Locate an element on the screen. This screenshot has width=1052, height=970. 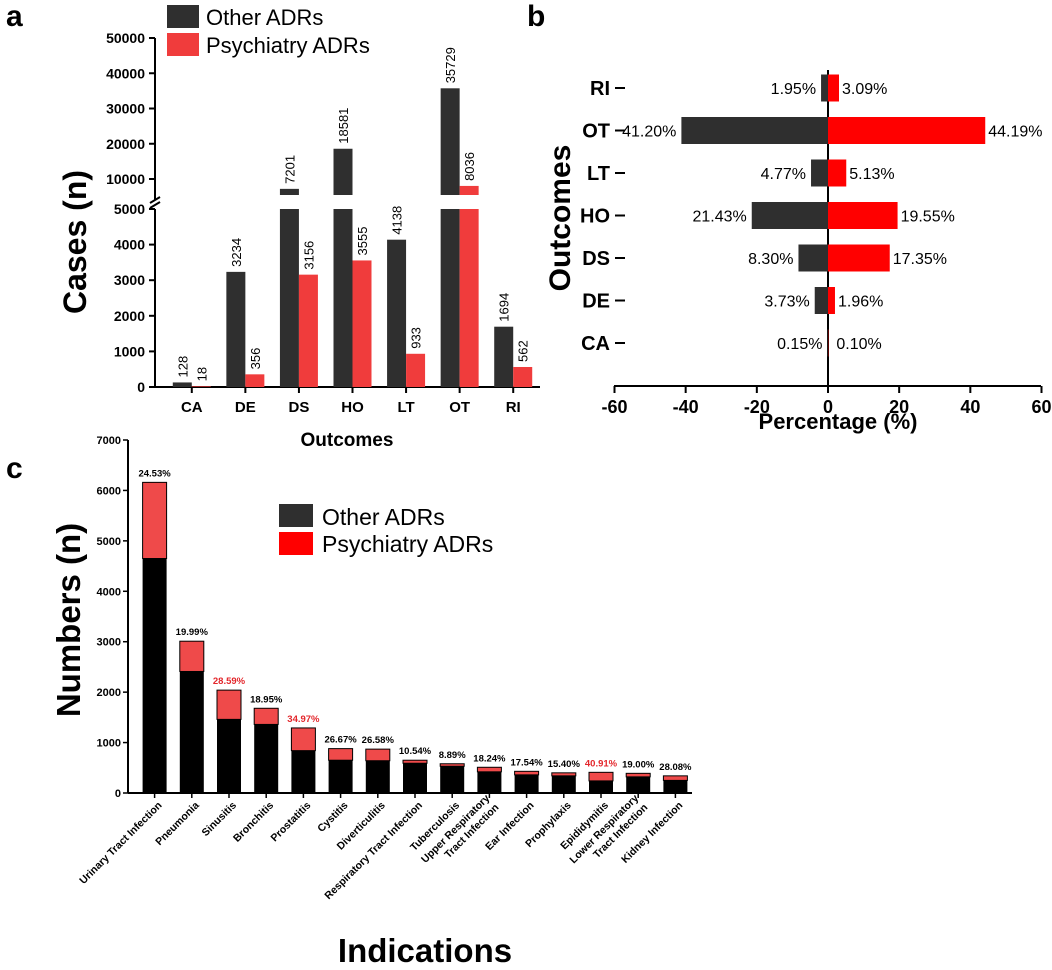
panel-b-bars is located at coordinates (833, 215).